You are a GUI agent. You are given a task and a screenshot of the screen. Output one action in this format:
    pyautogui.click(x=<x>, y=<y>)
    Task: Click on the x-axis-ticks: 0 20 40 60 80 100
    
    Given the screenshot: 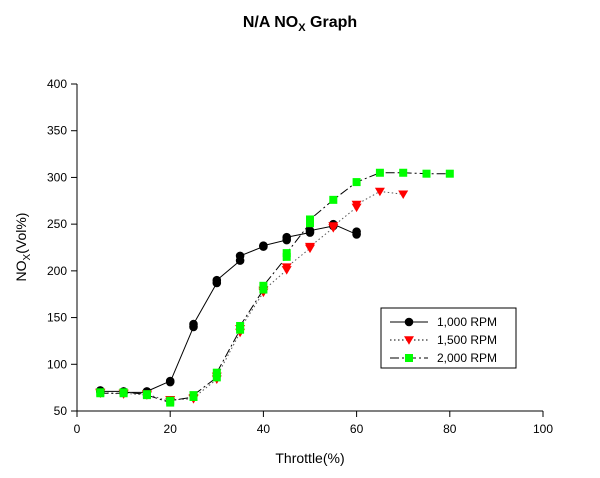 What is the action you would take?
    pyautogui.click(x=313, y=423)
    